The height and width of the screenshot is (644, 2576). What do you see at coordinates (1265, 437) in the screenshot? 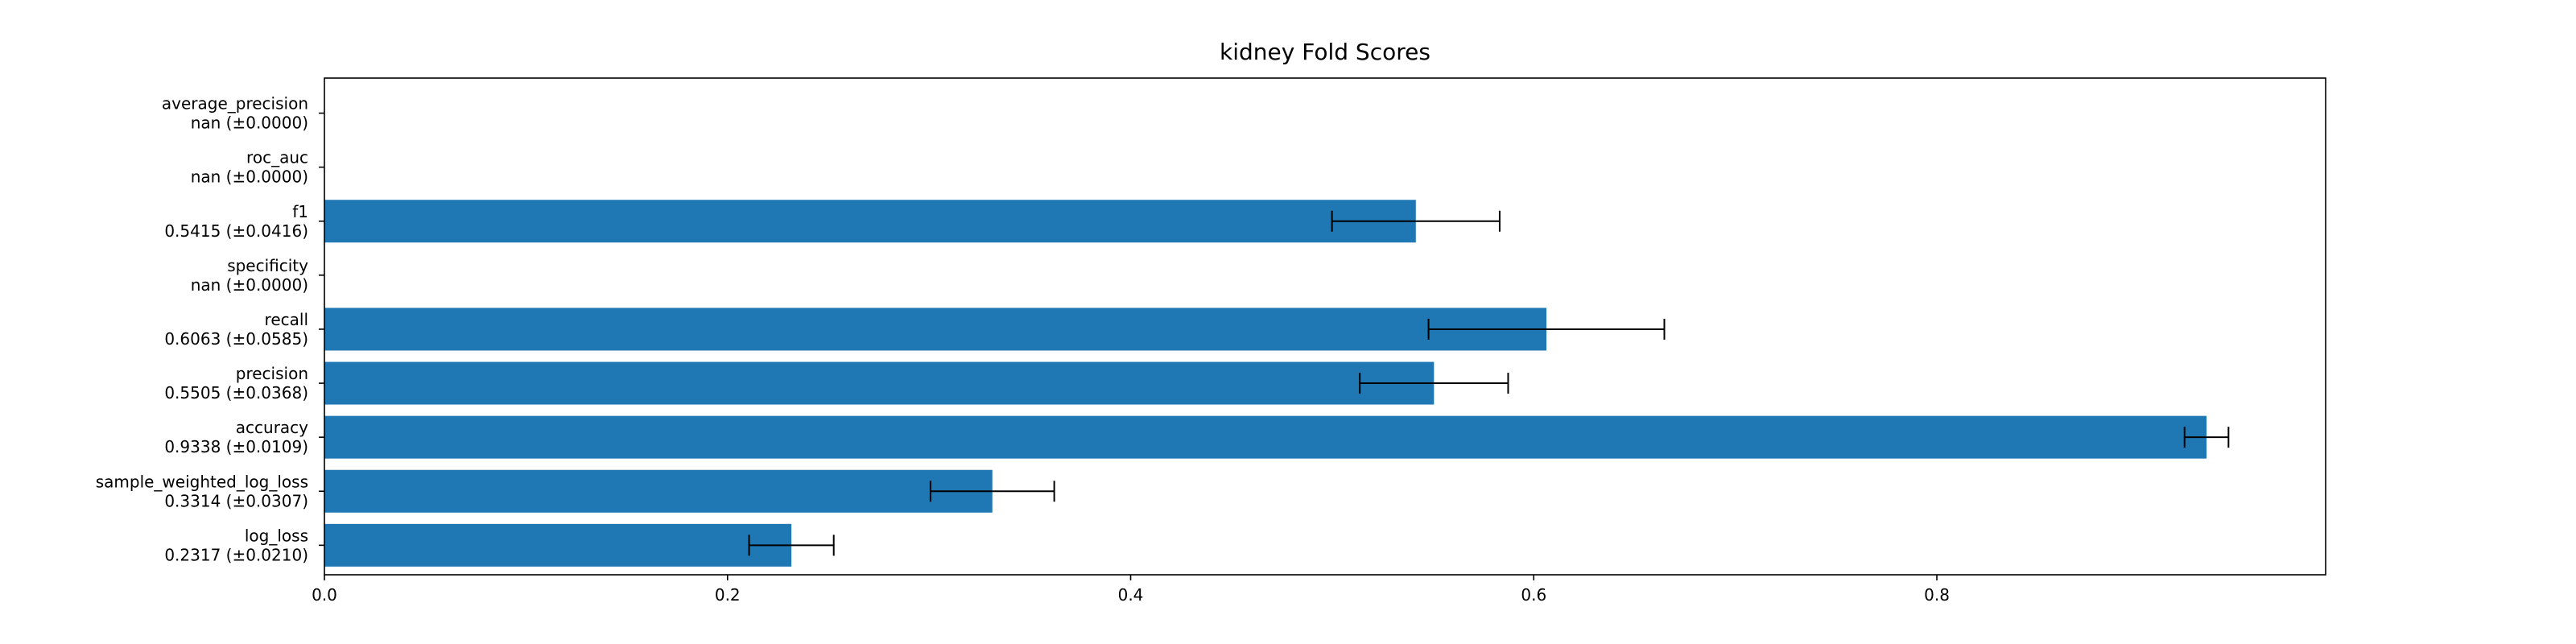
I see `bar-accuracy` at bounding box center [1265, 437].